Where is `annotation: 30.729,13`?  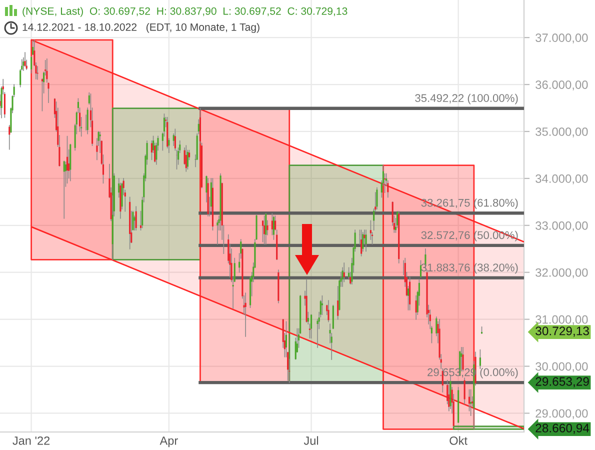 annotation: 30.729,13 is located at coordinates (562, 331).